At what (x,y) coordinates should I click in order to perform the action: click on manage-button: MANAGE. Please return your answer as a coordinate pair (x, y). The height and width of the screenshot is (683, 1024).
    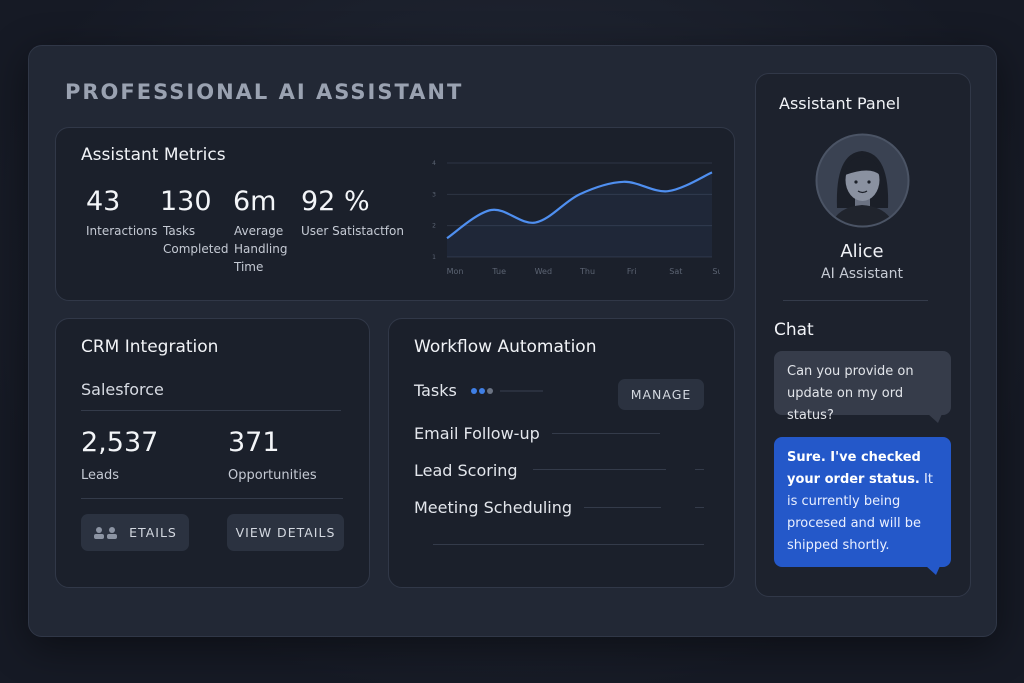
    Looking at the image, I should click on (661, 394).